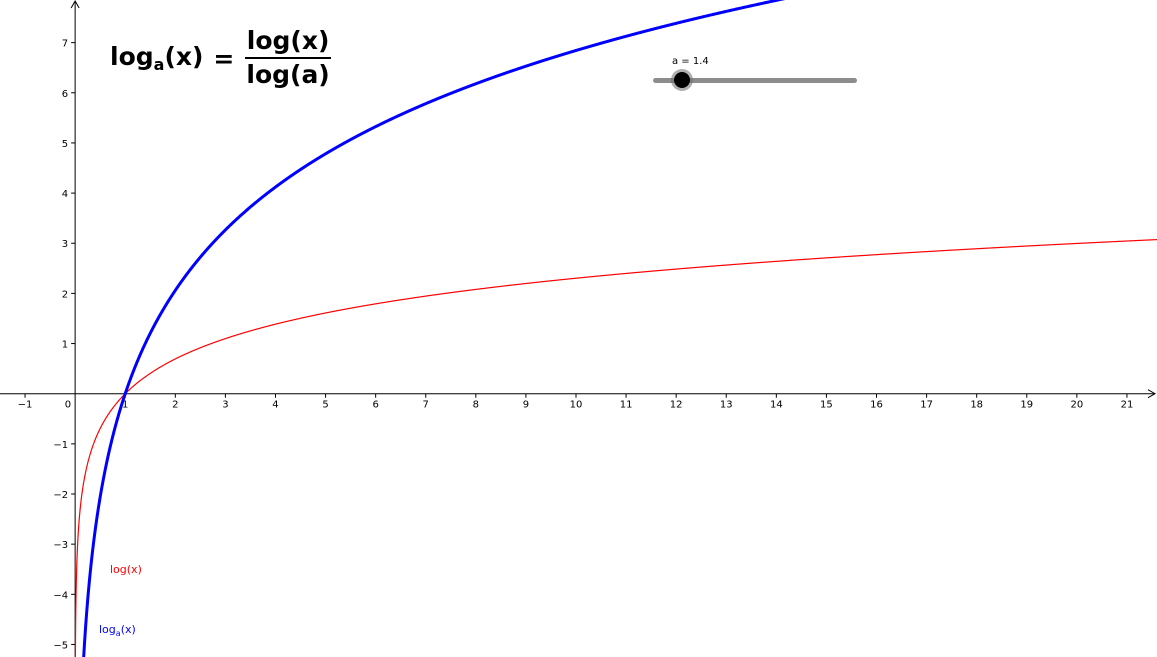  What do you see at coordinates (225, 405) in the screenshot?
I see `x-tick-label: 3` at bounding box center [225, 405].